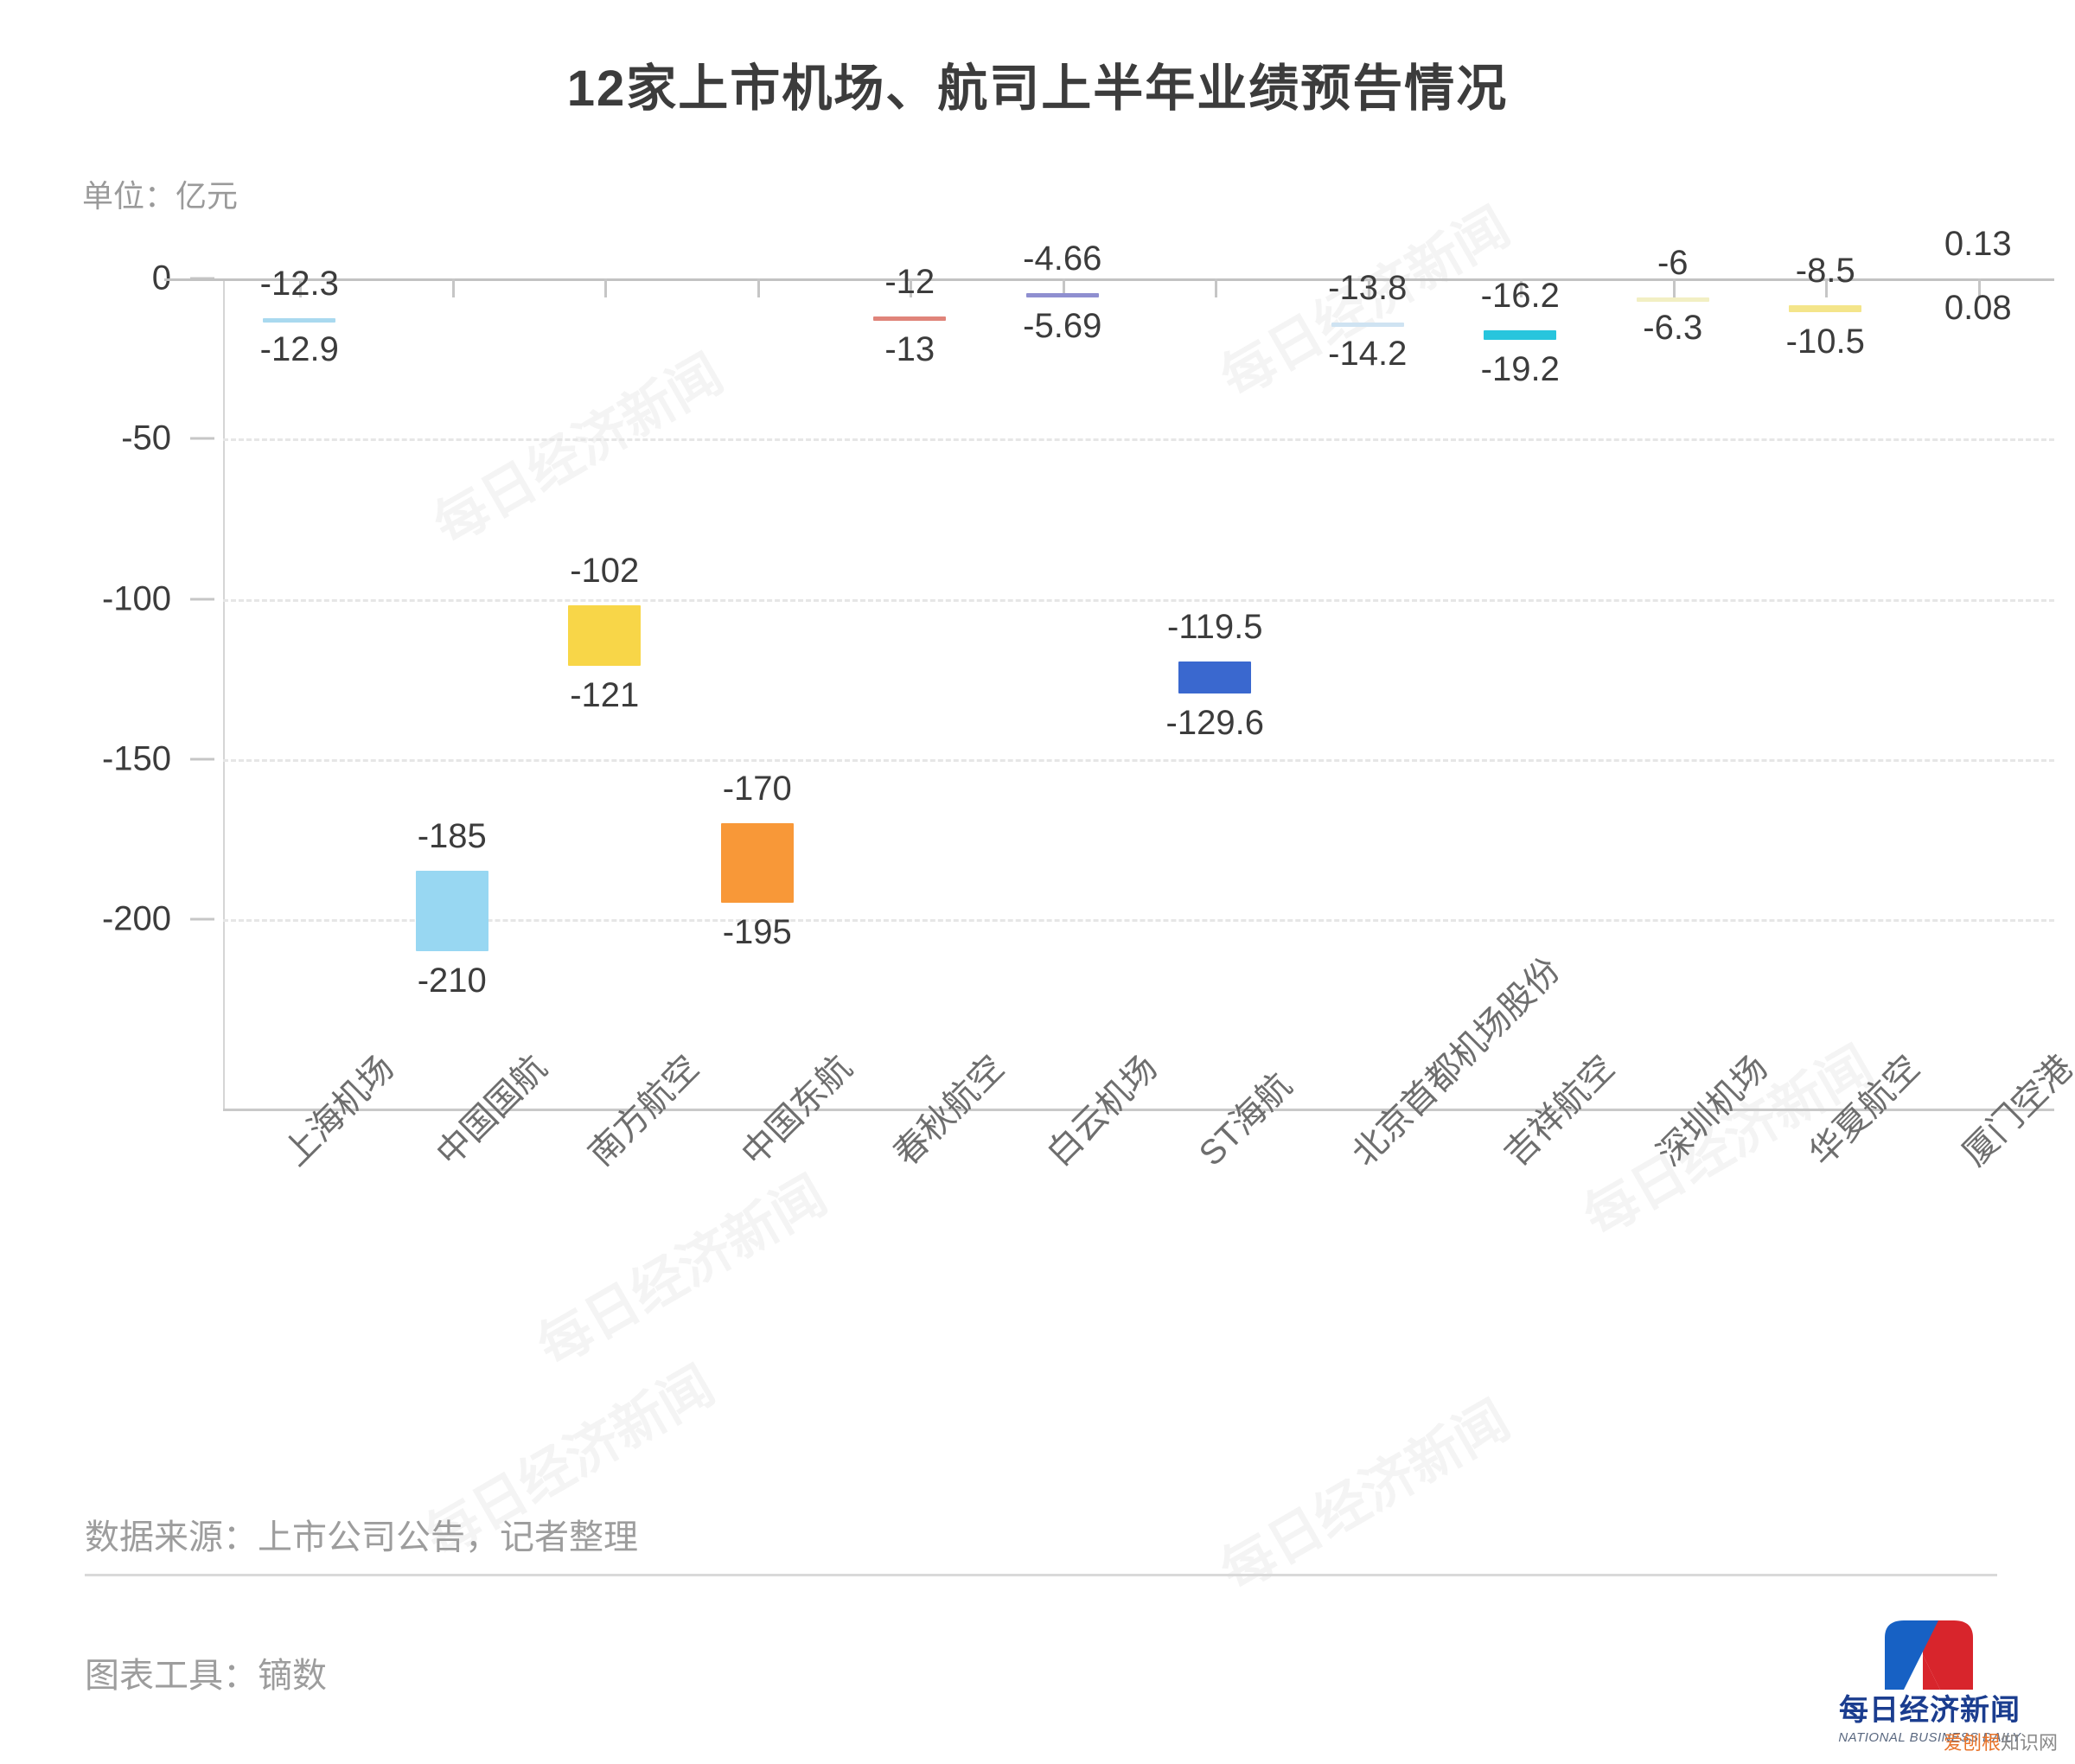 This screenshot has width=2075, height=1764. Describe the element at coordinates (1929, 1738) in the screenshot. I see `logo-text-en: NATIONAL BUSINESS DAILY` at that location.